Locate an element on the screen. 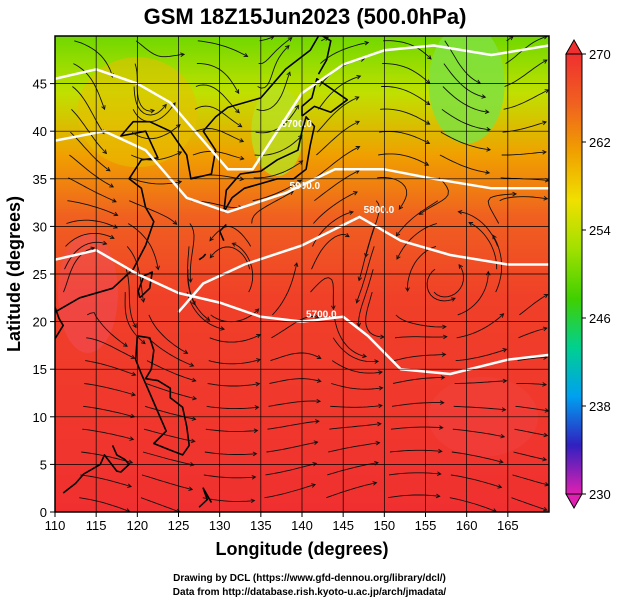 This screenshot has height=605, width=619. colorbar-fill is located at coordinates (574, 274).